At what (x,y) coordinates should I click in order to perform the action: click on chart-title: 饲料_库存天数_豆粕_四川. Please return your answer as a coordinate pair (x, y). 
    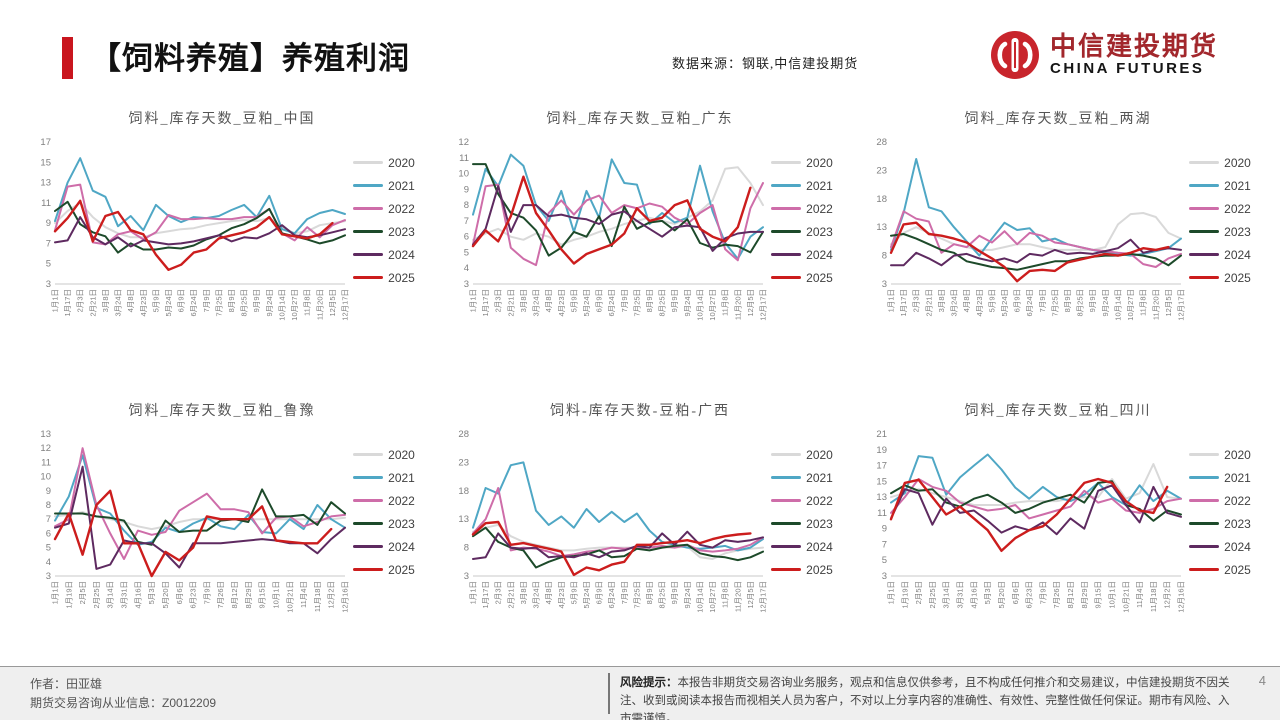
    Looking at the image, I should click on (1058, 411).